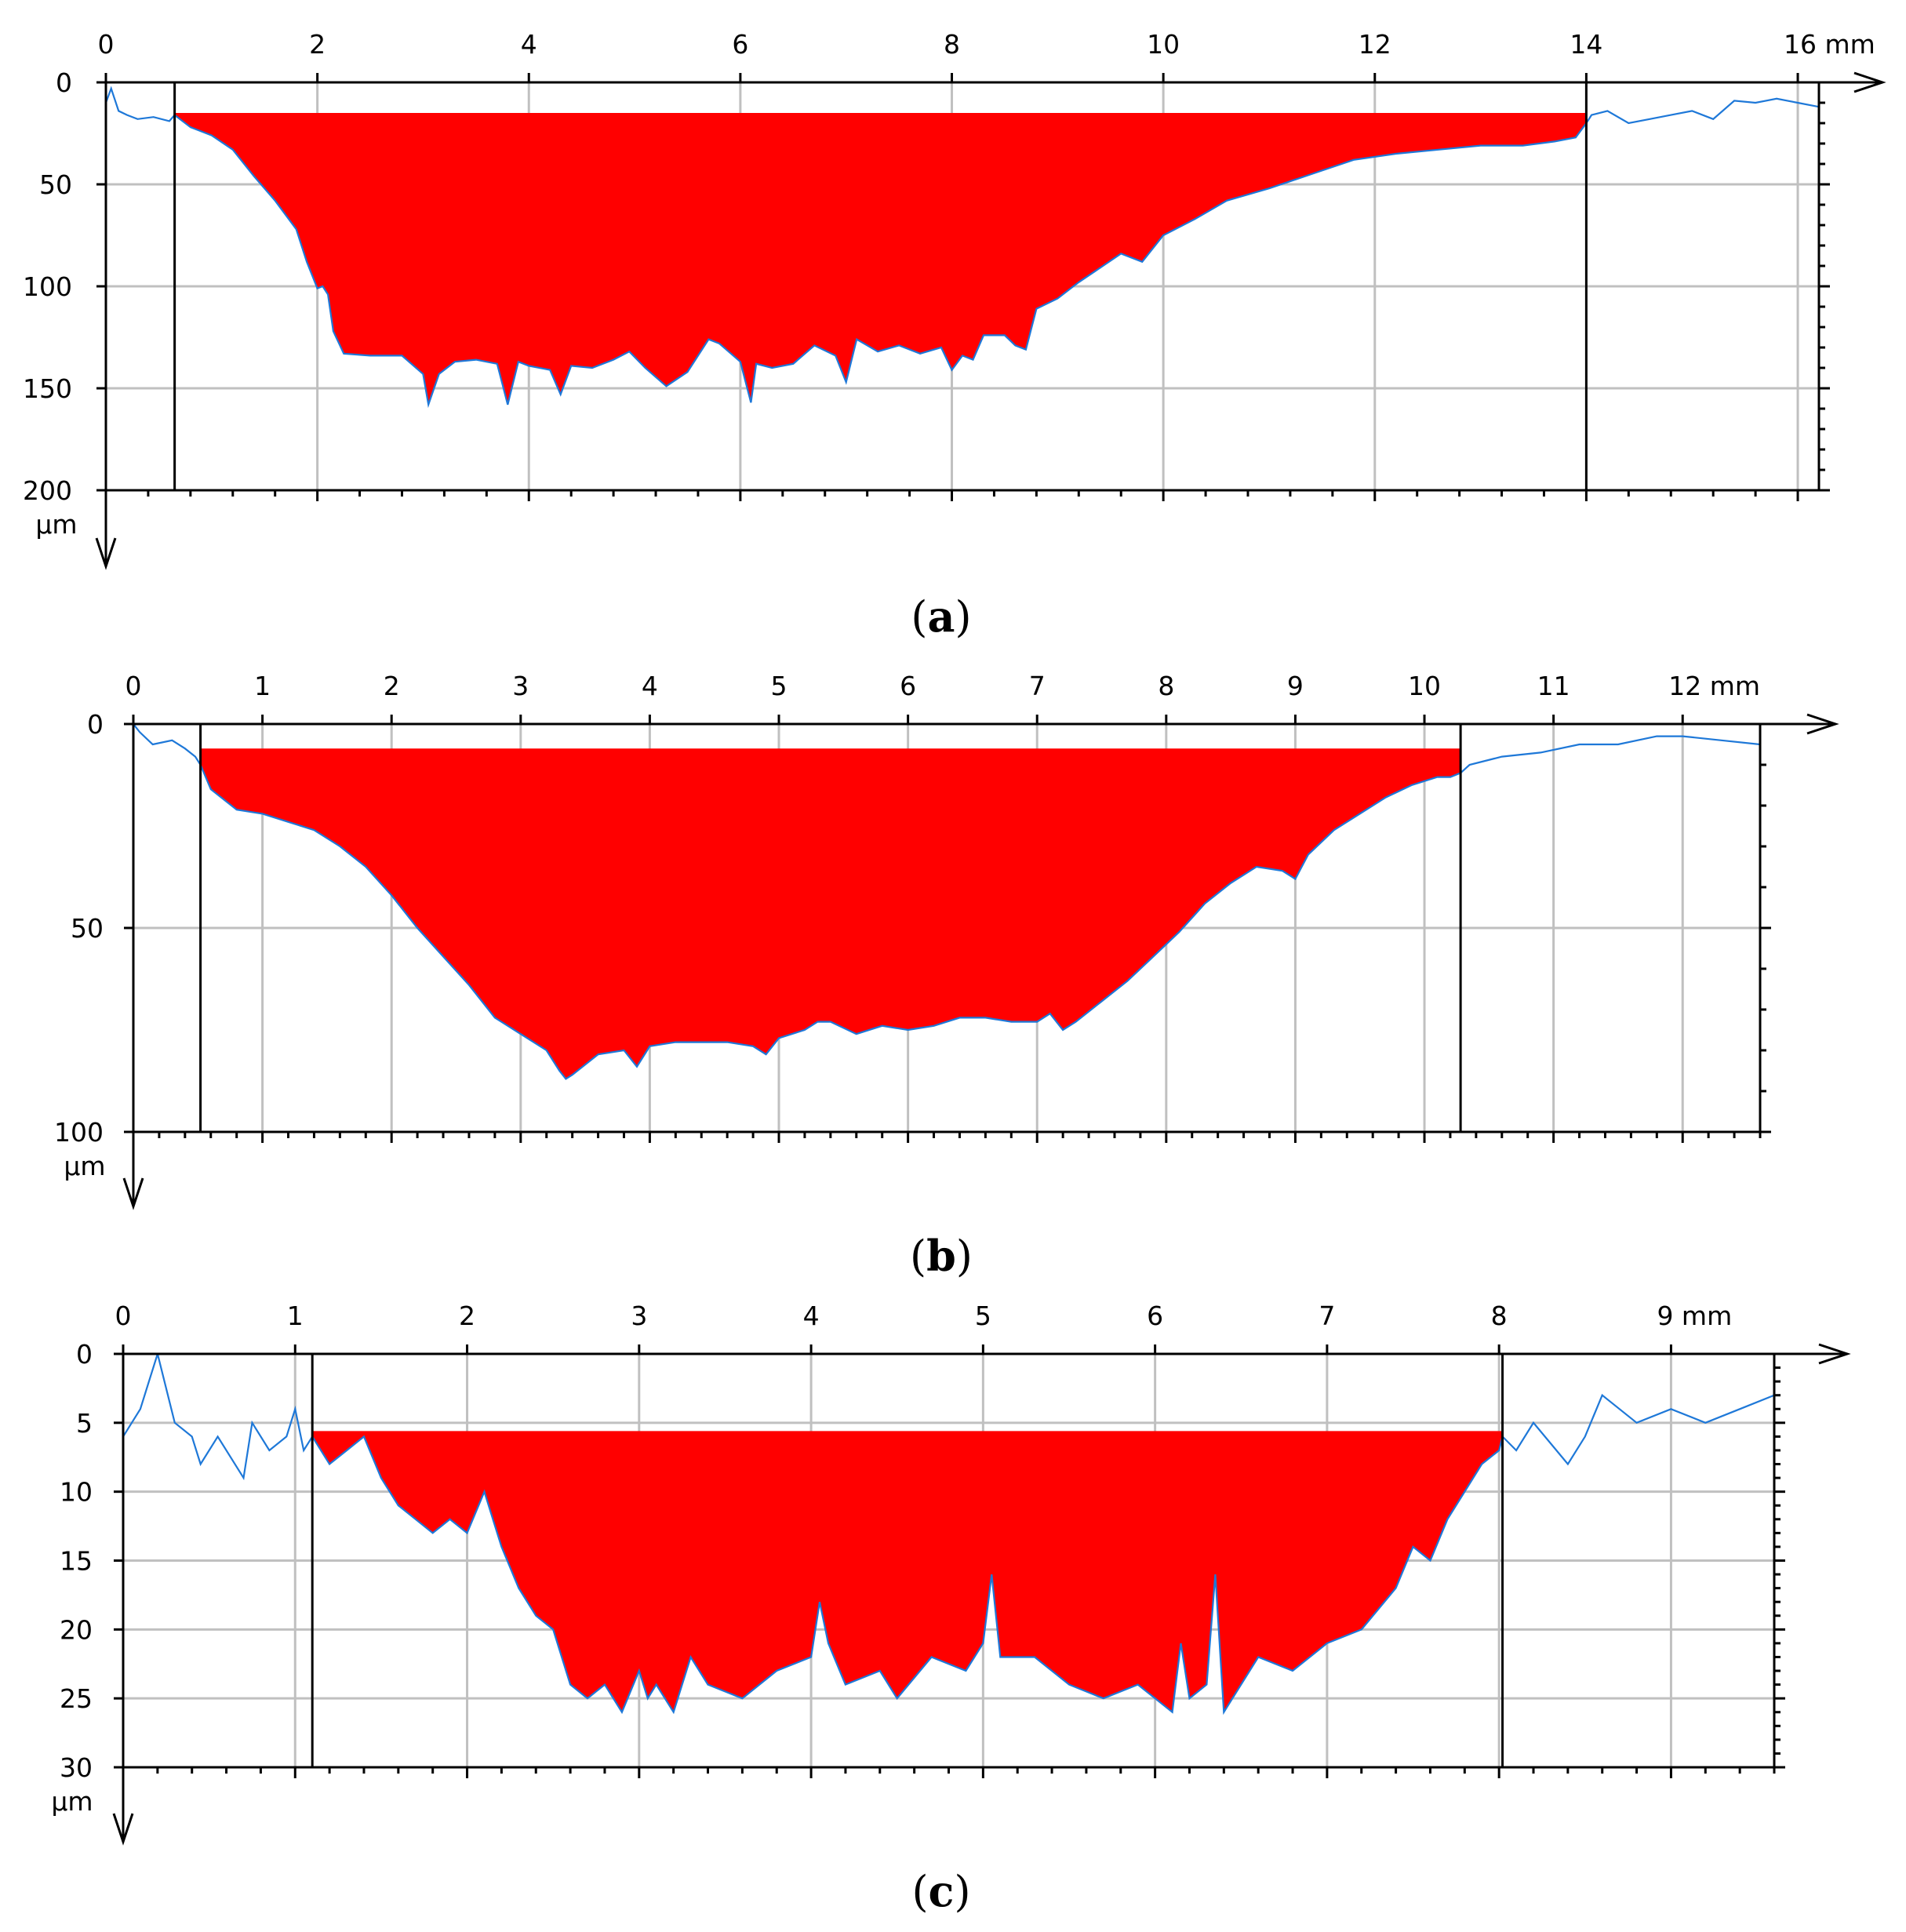 Image resolution: width=1906 pixels, height=1932 pixels. I want to click on x-tick-label: 14, so click(1586, 44).